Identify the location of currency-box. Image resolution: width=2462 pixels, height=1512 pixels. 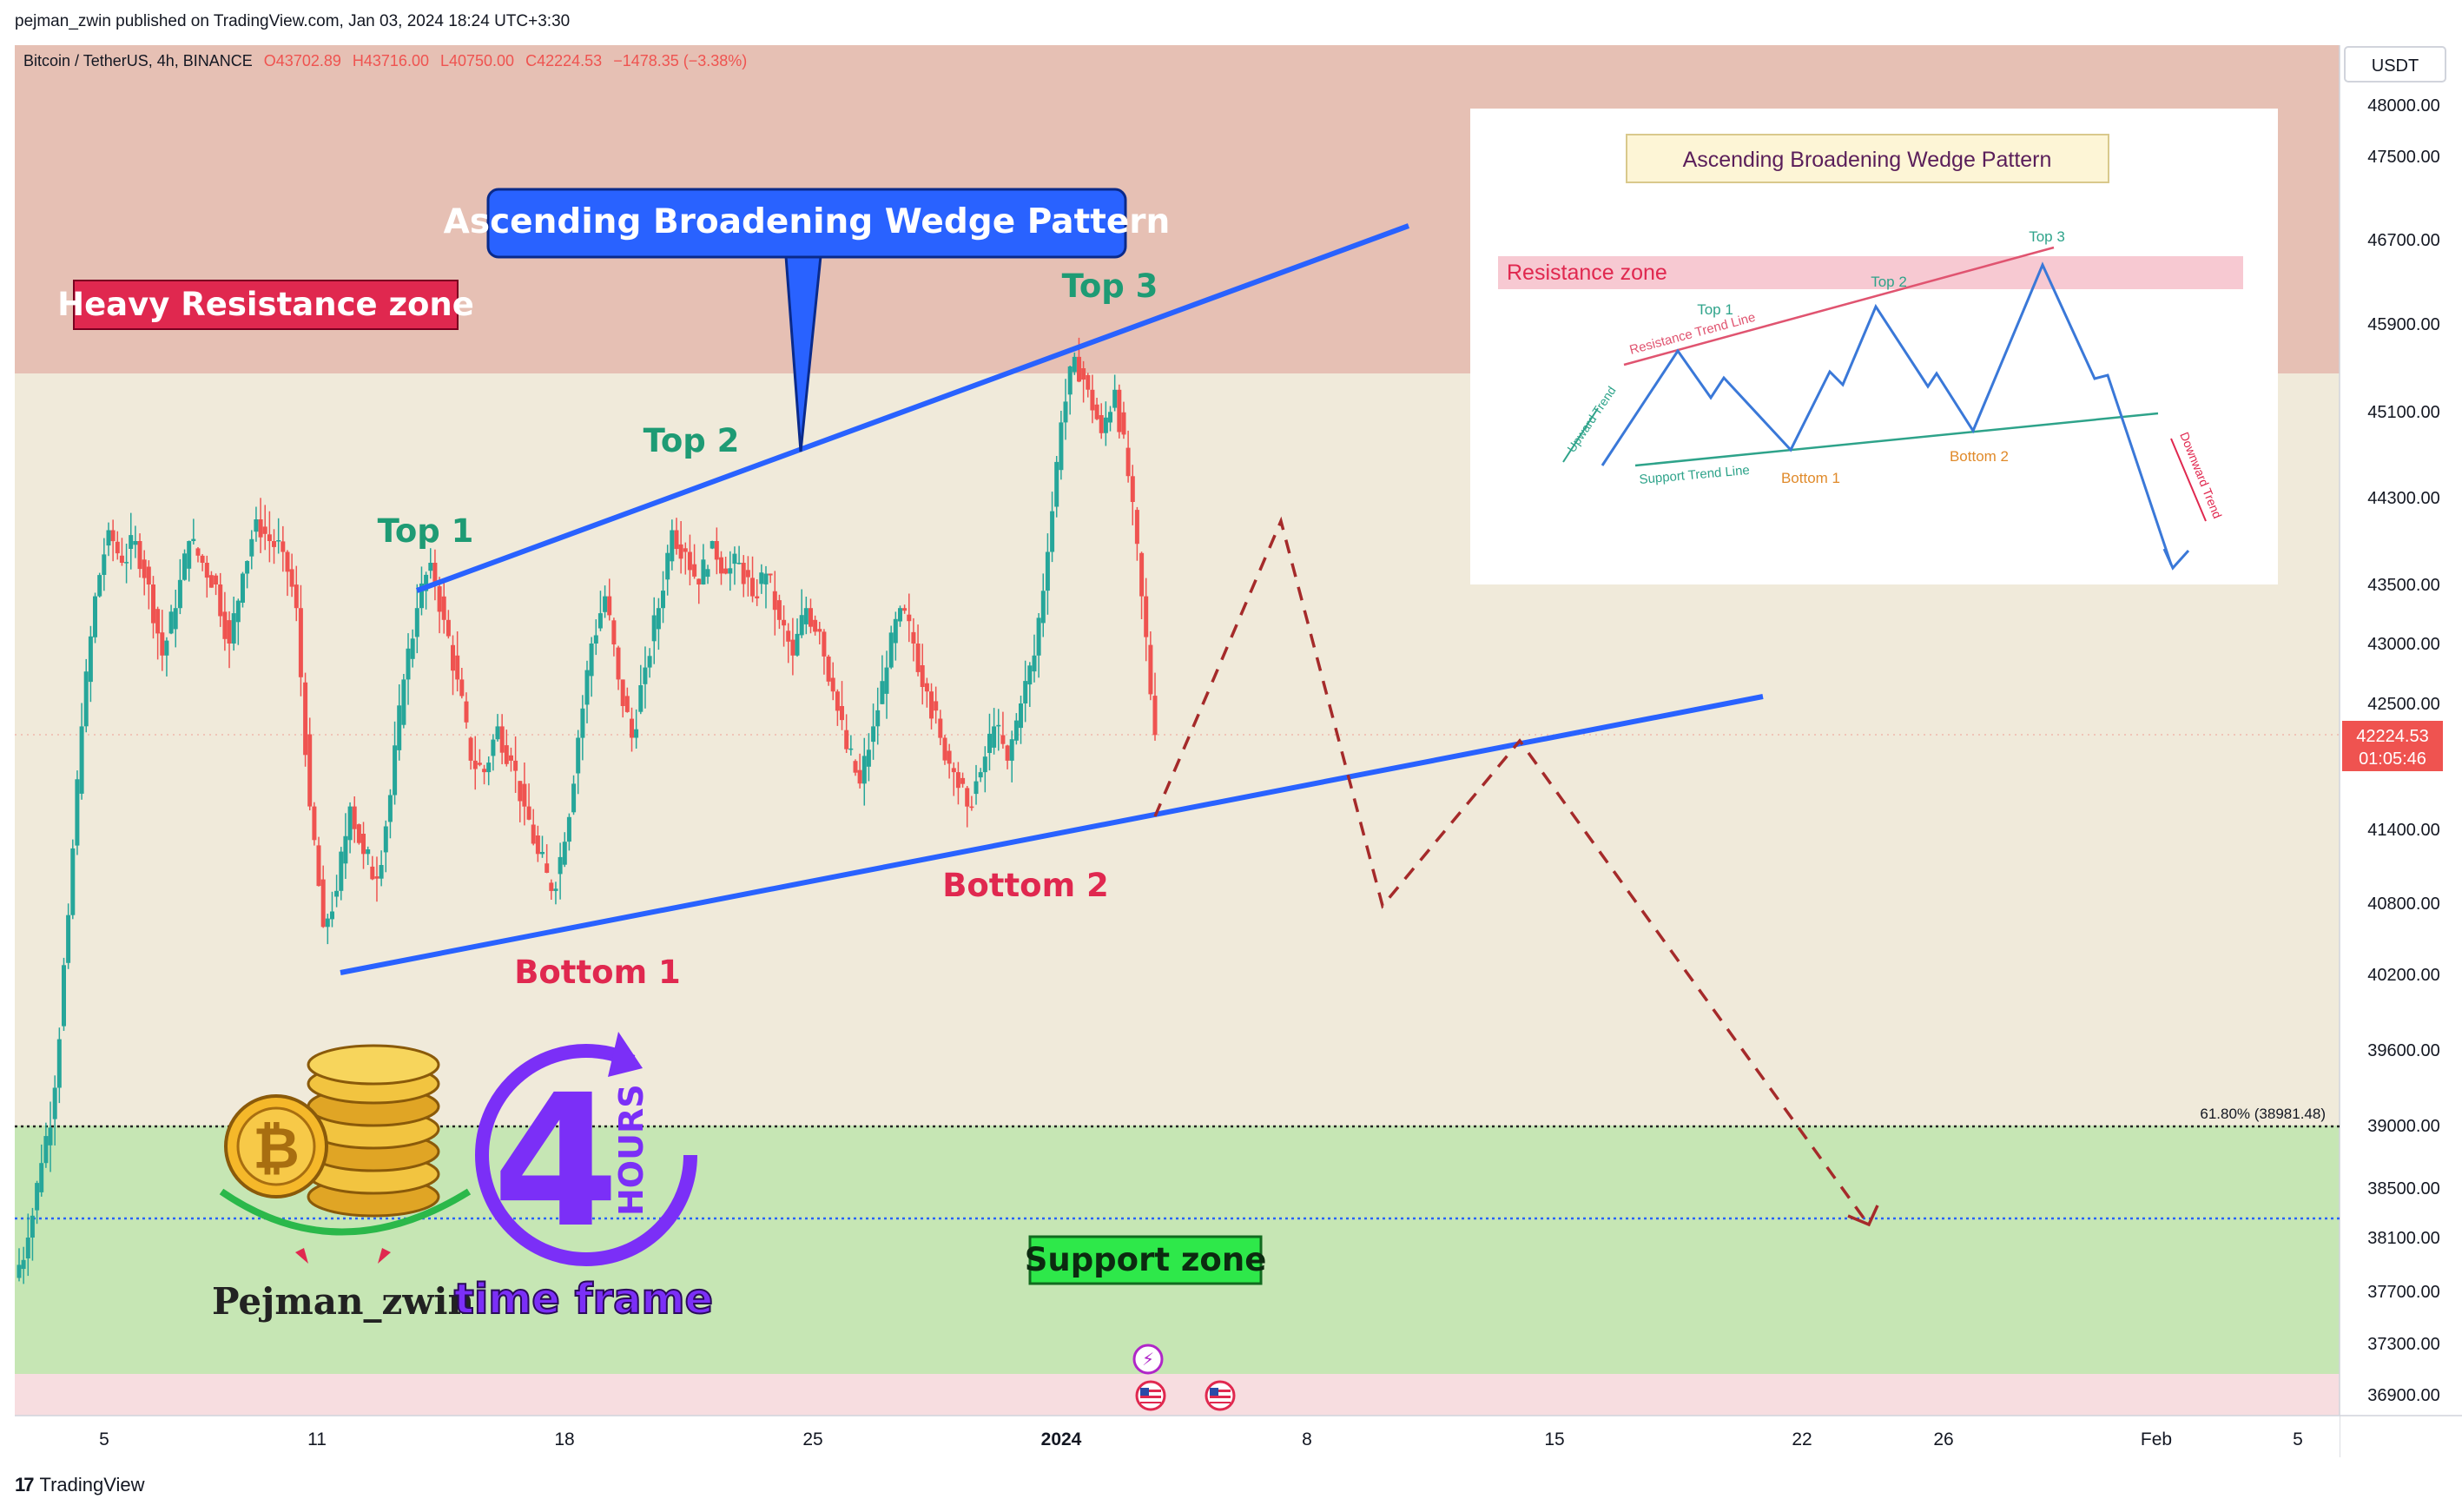
(2395, 65).